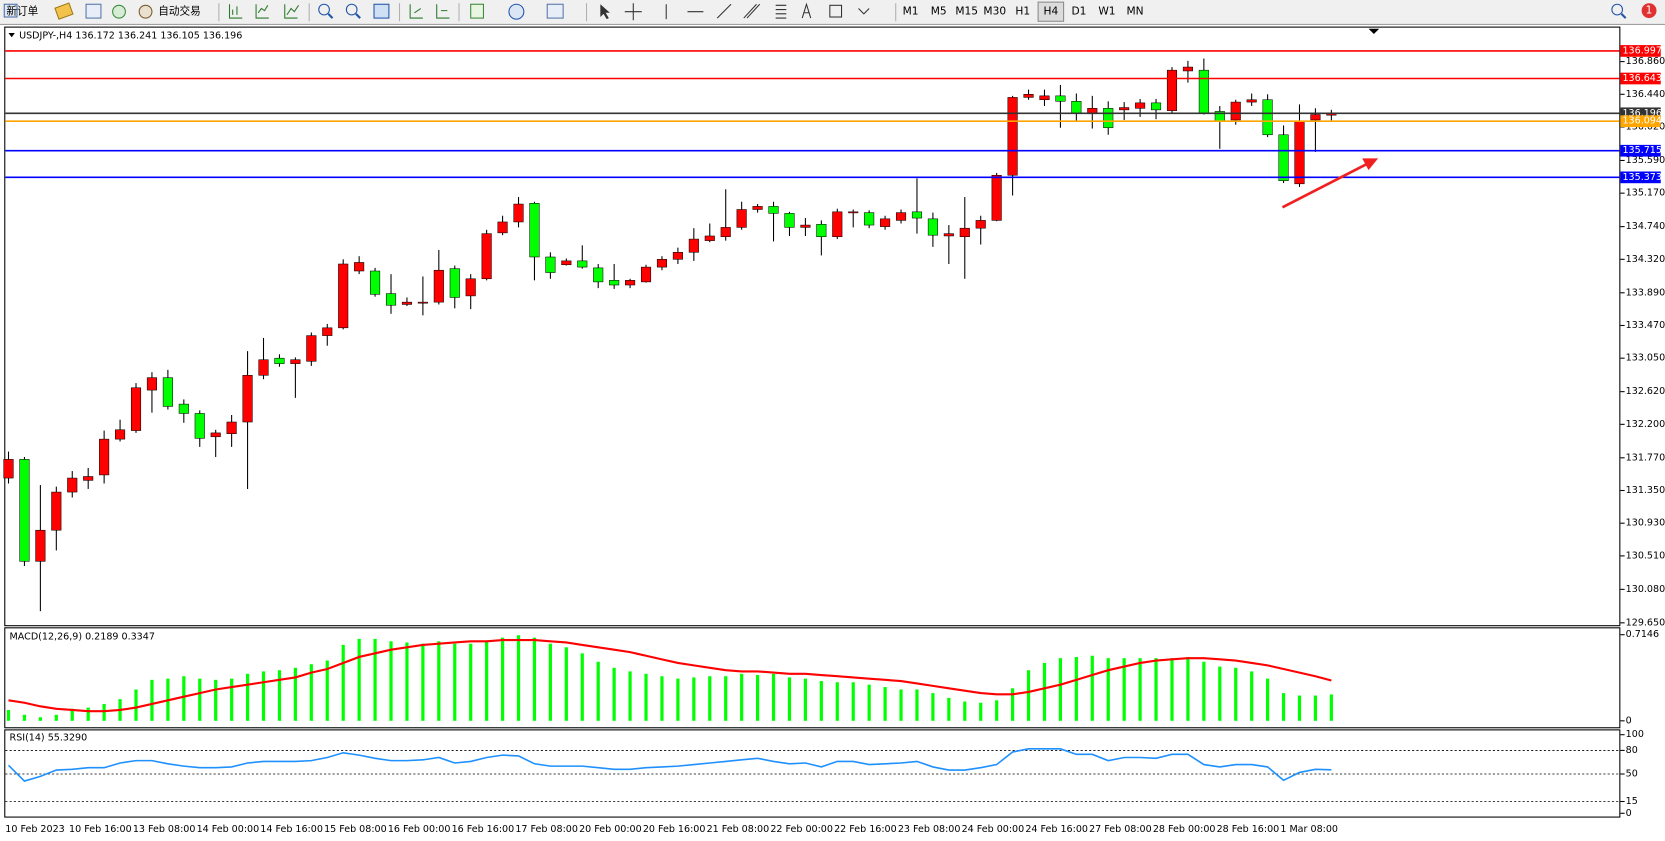 The height and width of the screenshot is (841, 1665). Describe the element at coordinates (1641, 121) in the screenshot. I see `level-label: 136.094` at that location.